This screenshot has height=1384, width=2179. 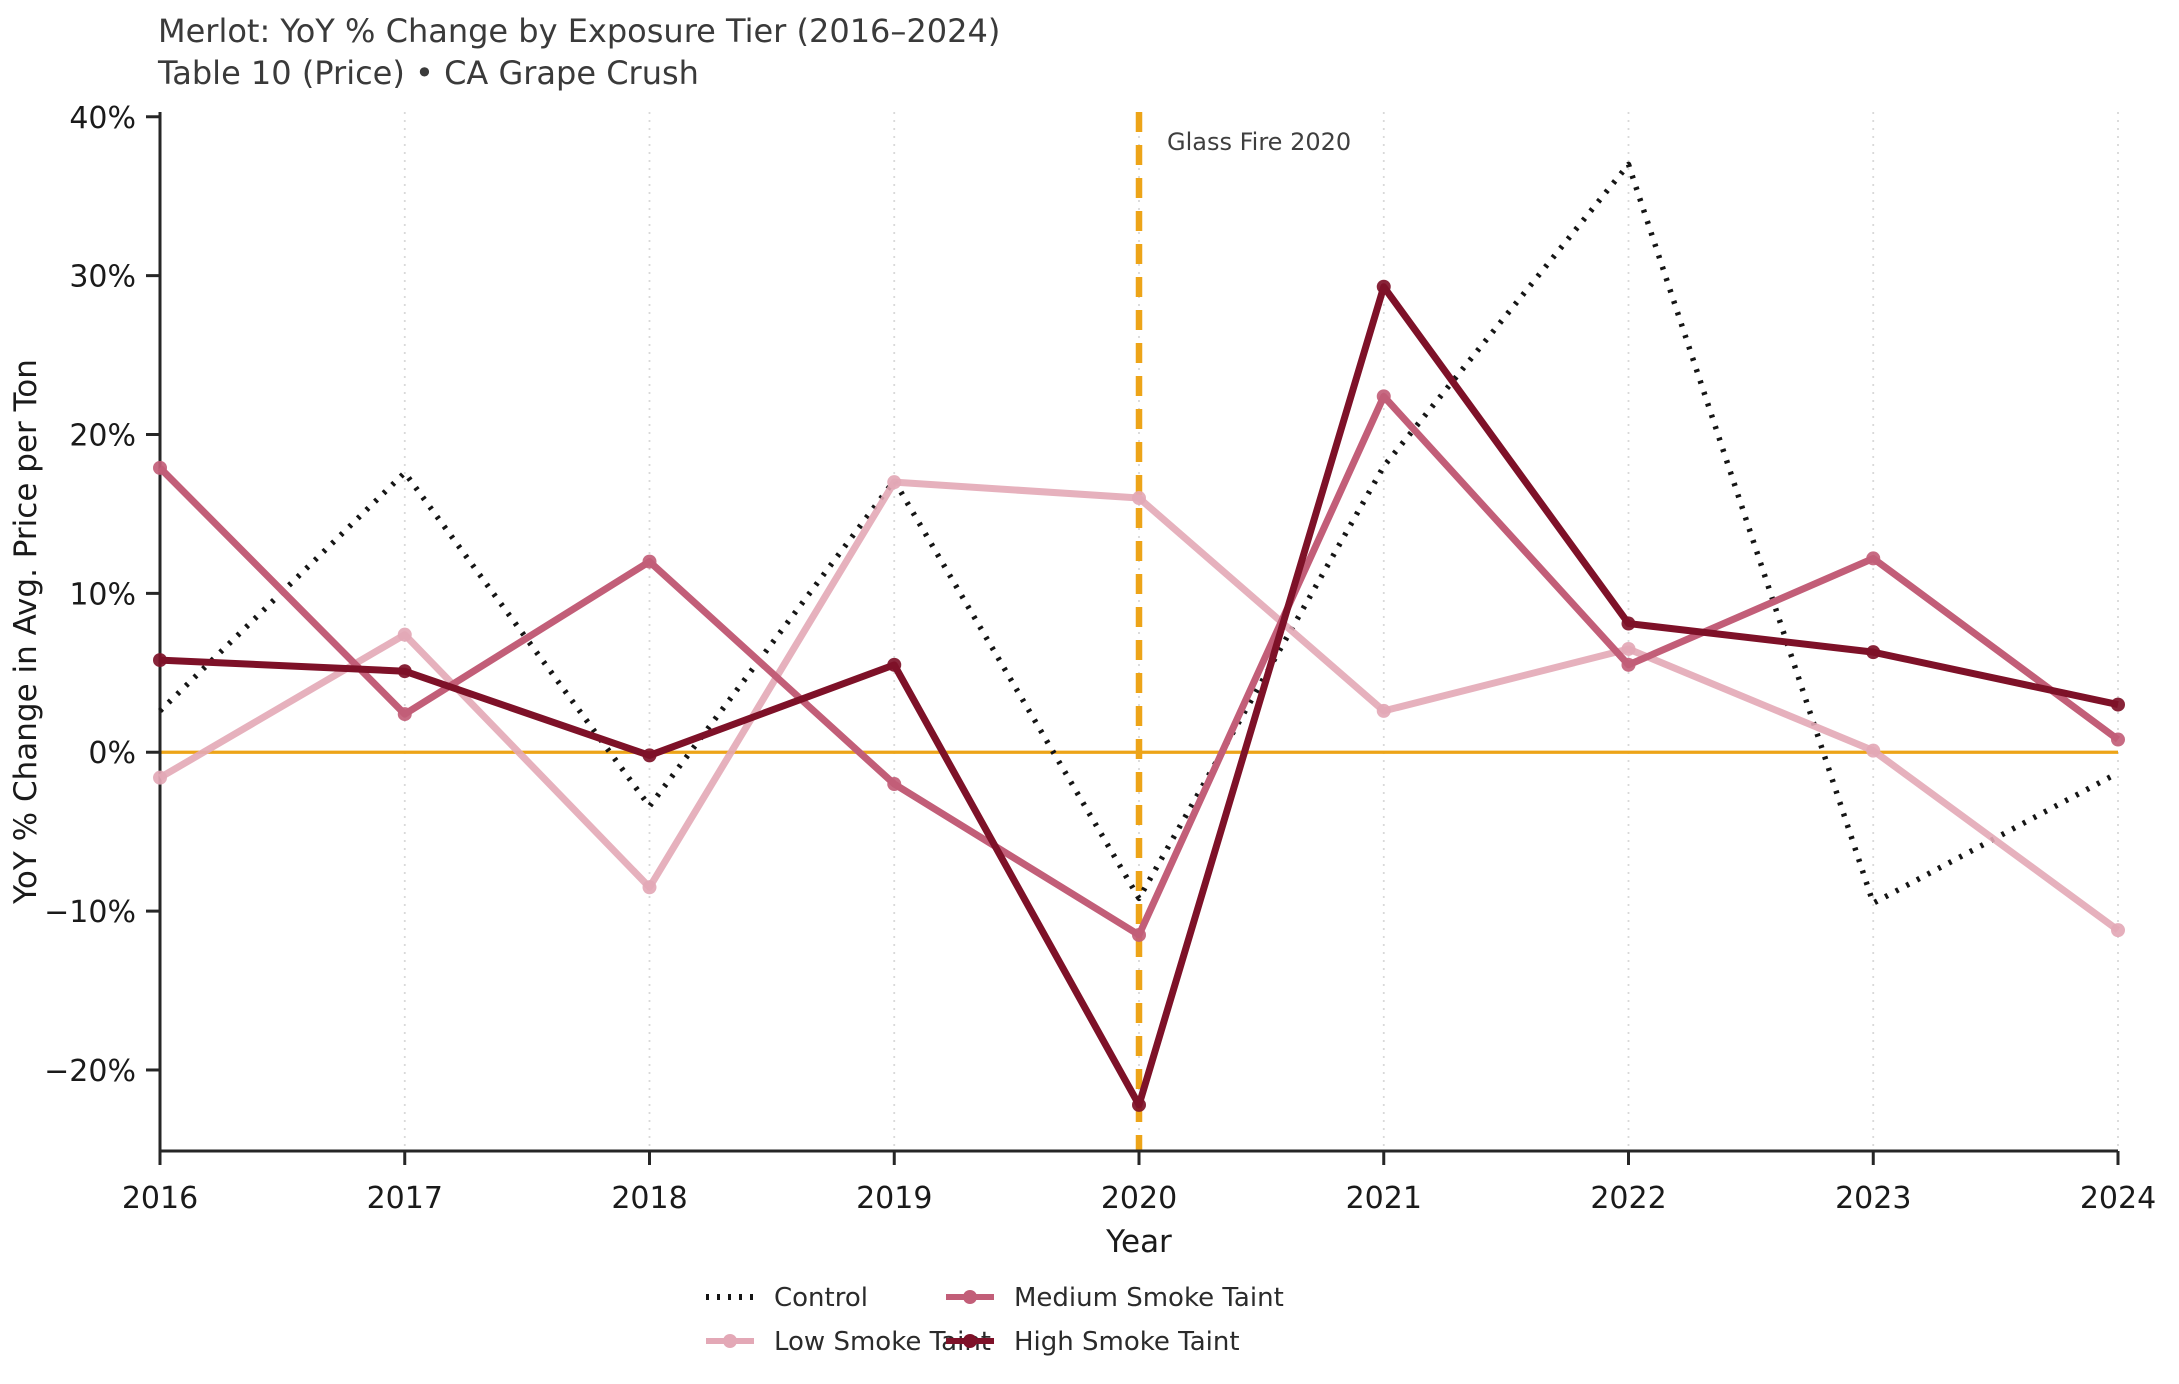 What do you see at coordinates (1139, 1198) in the screenshot?
I see `x-tick-label: 2020` at bounding box center [1139, 1198].